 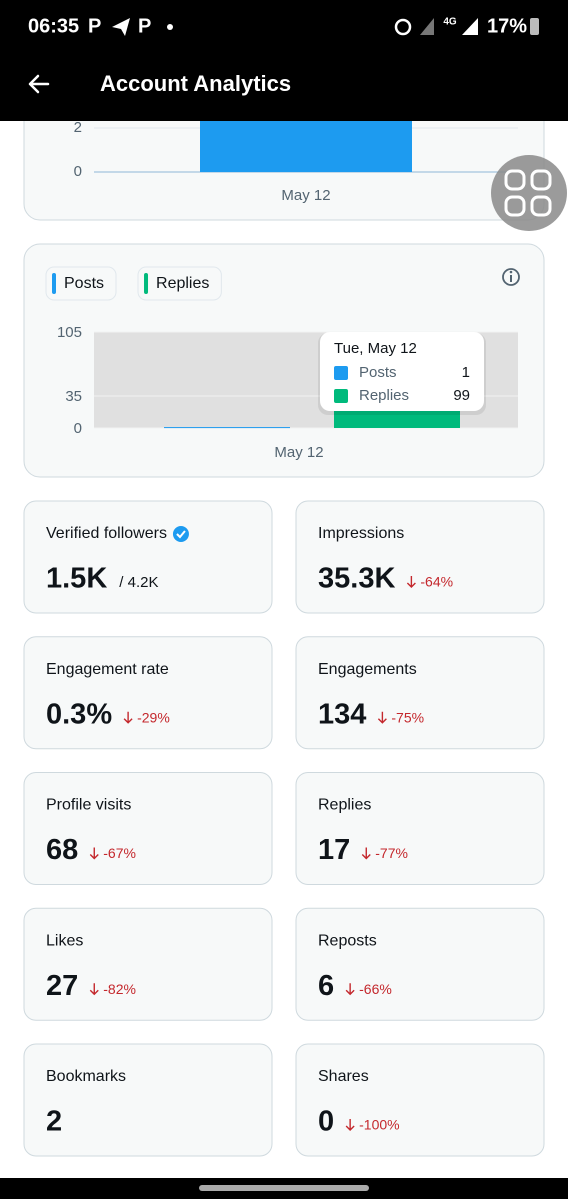 I want to click on metric-change: -82%, so click(x=119, y=989).